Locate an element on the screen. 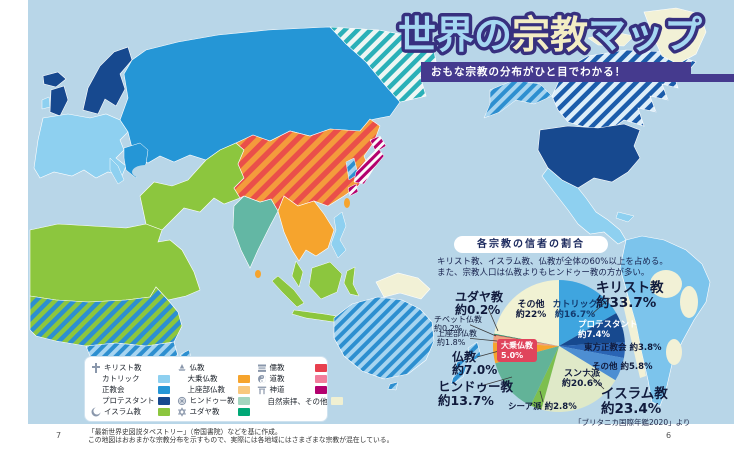 The width and height of the screenshot is (734, 454). map-region-hokkaido-shinto-mixed is located at coordinates (378, 144).